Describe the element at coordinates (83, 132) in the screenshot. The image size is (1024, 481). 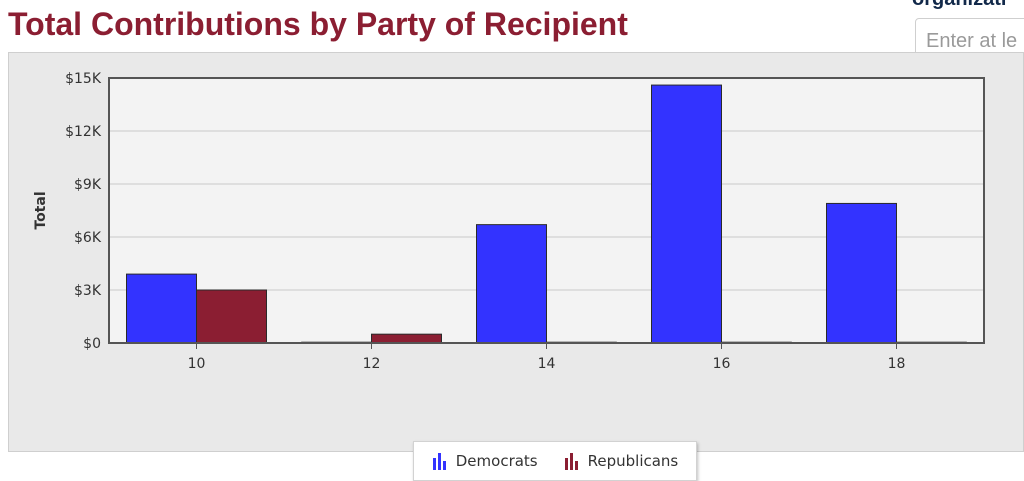
I see `y-tick-label: $12K` at that location.